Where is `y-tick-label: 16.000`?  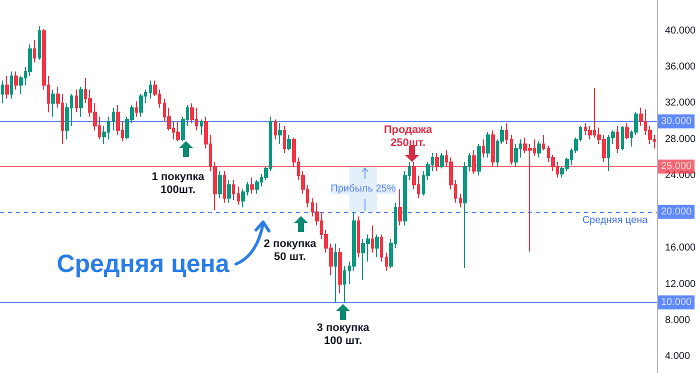 y-tick-label: 16.000 is located at coordinates (680, 248).